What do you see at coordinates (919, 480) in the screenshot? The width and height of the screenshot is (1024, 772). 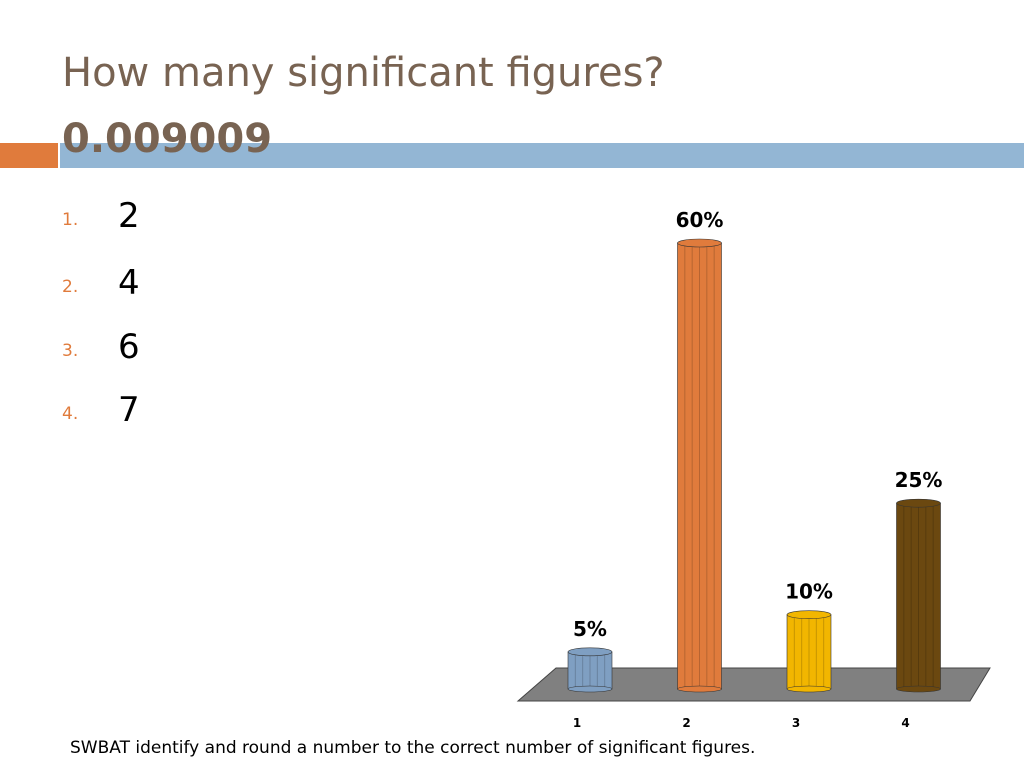 I see `value-label: 25%` at bounding box center [919, 480].